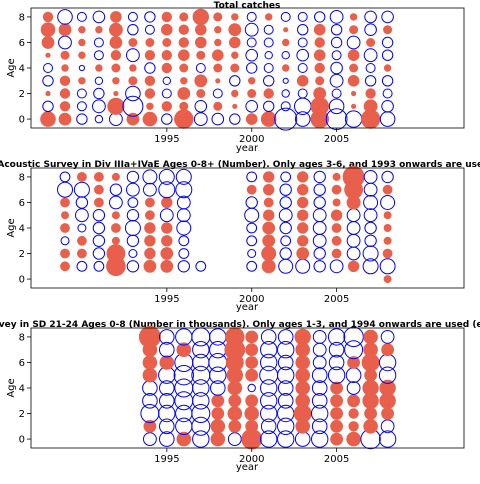 The width and height of the screenshot is (480, 484). Describe the element at coordinates (336, 459) in the screenshot. I see `x-tick-label: 2005` at that location.